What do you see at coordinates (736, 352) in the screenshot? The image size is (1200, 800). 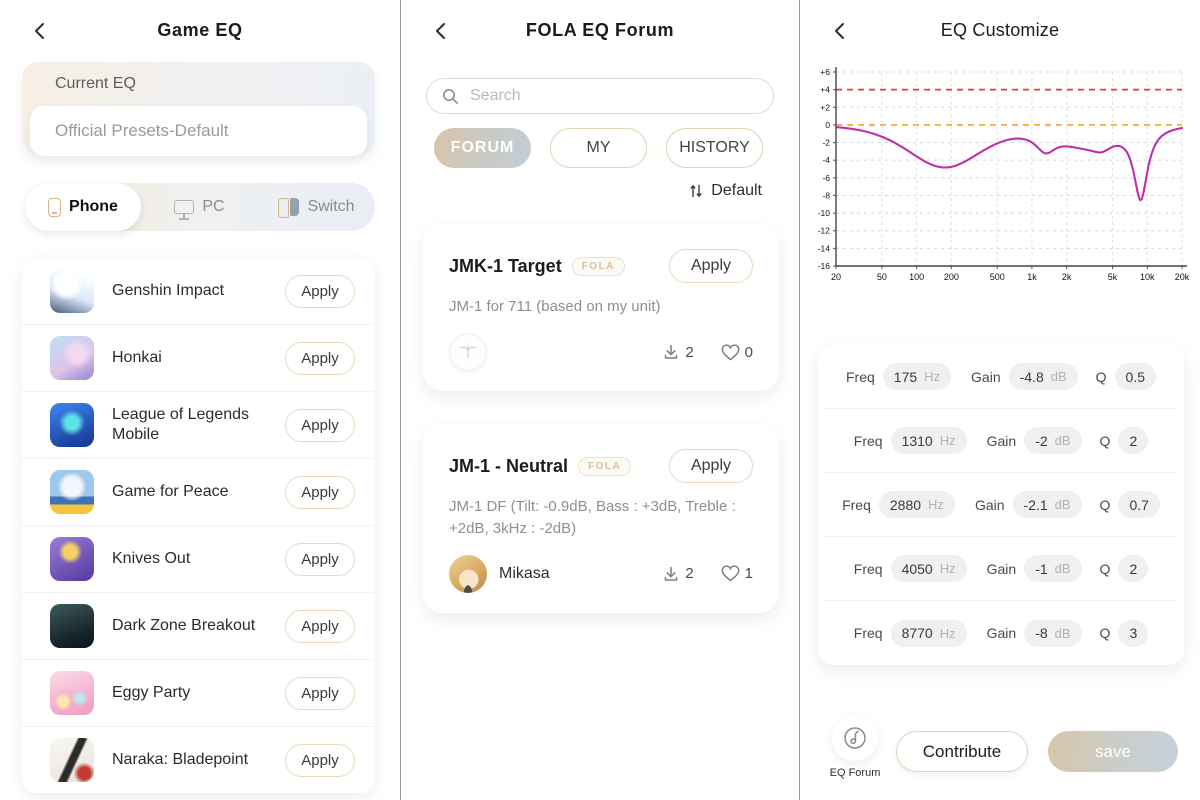 I see `like-stat: 0` at bounding box center [736, 352].